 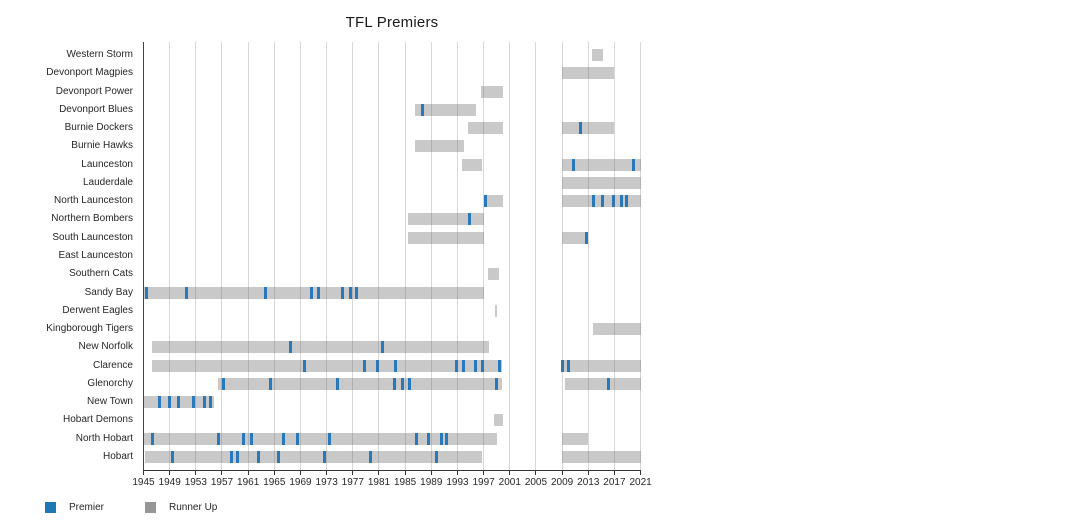 I want to click on team-label: Southern Cats, so click(x=101, y=274).